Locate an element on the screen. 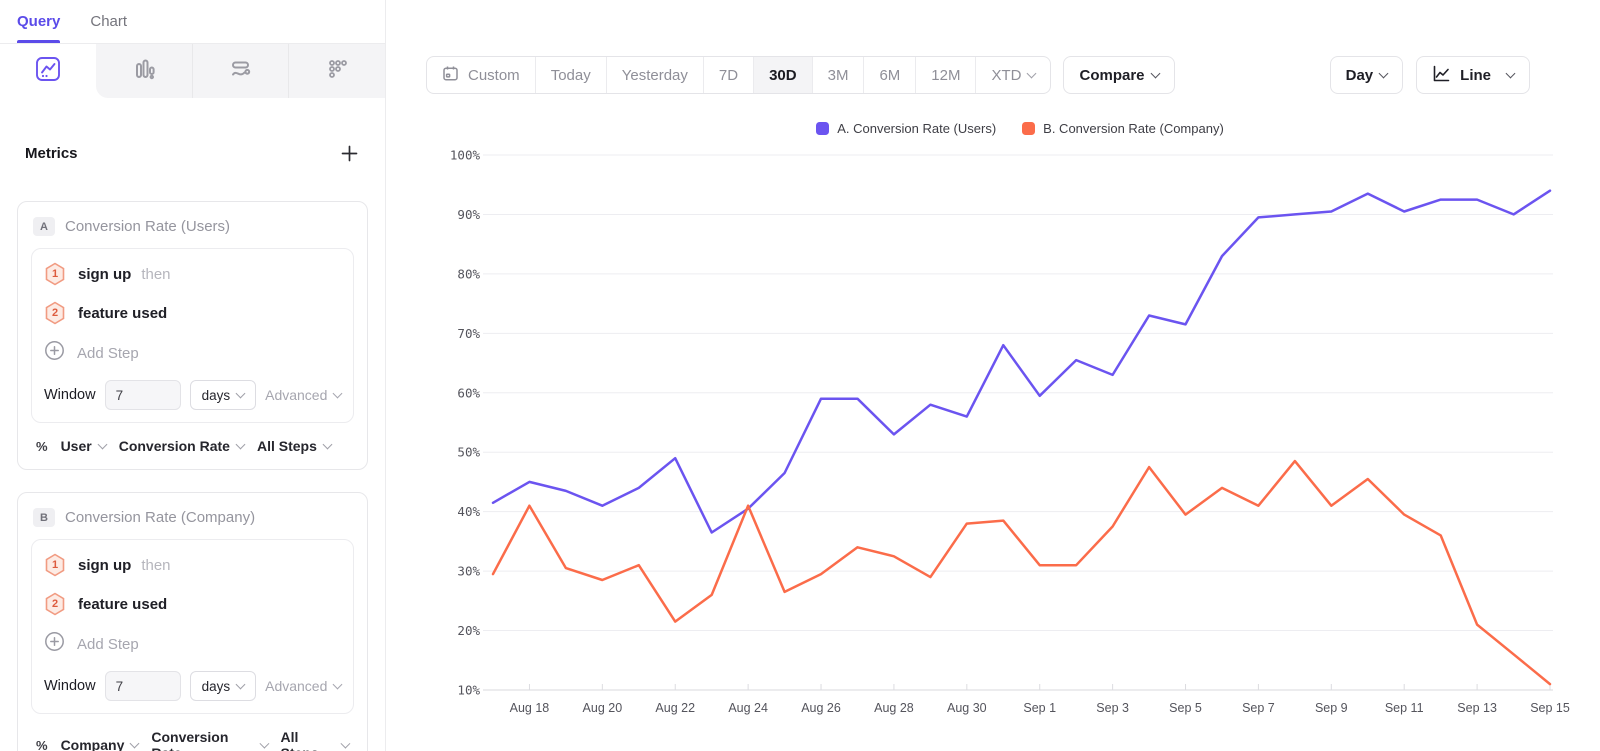  metric-a-header: A Conversion Rate (Users) is located at coordinates (192, 225).